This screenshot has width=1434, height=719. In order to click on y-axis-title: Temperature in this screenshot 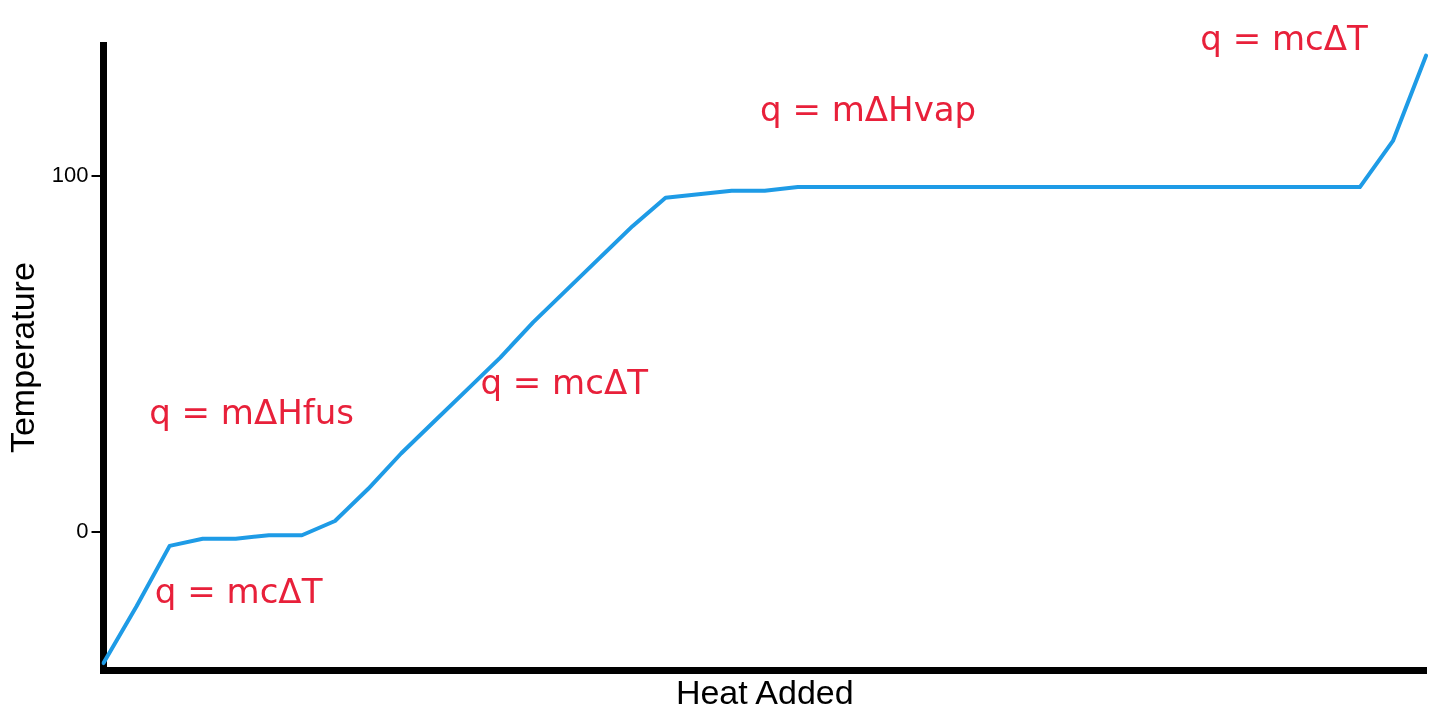, I will do `click(21, 358)`.